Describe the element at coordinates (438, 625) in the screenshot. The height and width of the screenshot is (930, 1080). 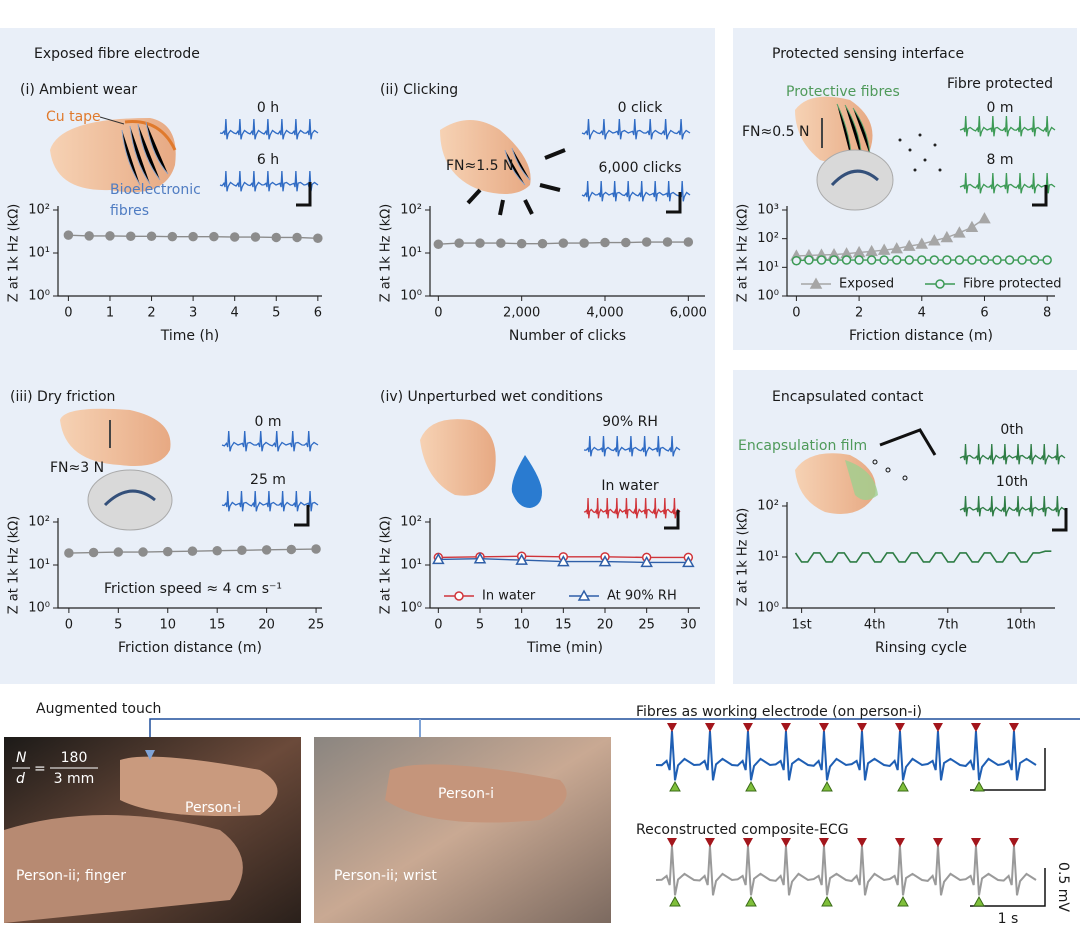
I see `x-tick-label: 0` at that location.